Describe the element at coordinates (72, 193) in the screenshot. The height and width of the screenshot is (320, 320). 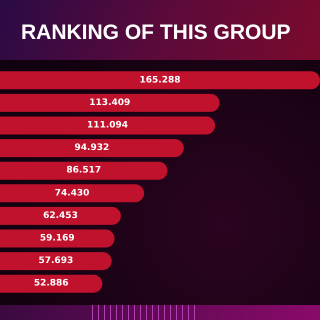
I see `data-label: 74.430` at that location.